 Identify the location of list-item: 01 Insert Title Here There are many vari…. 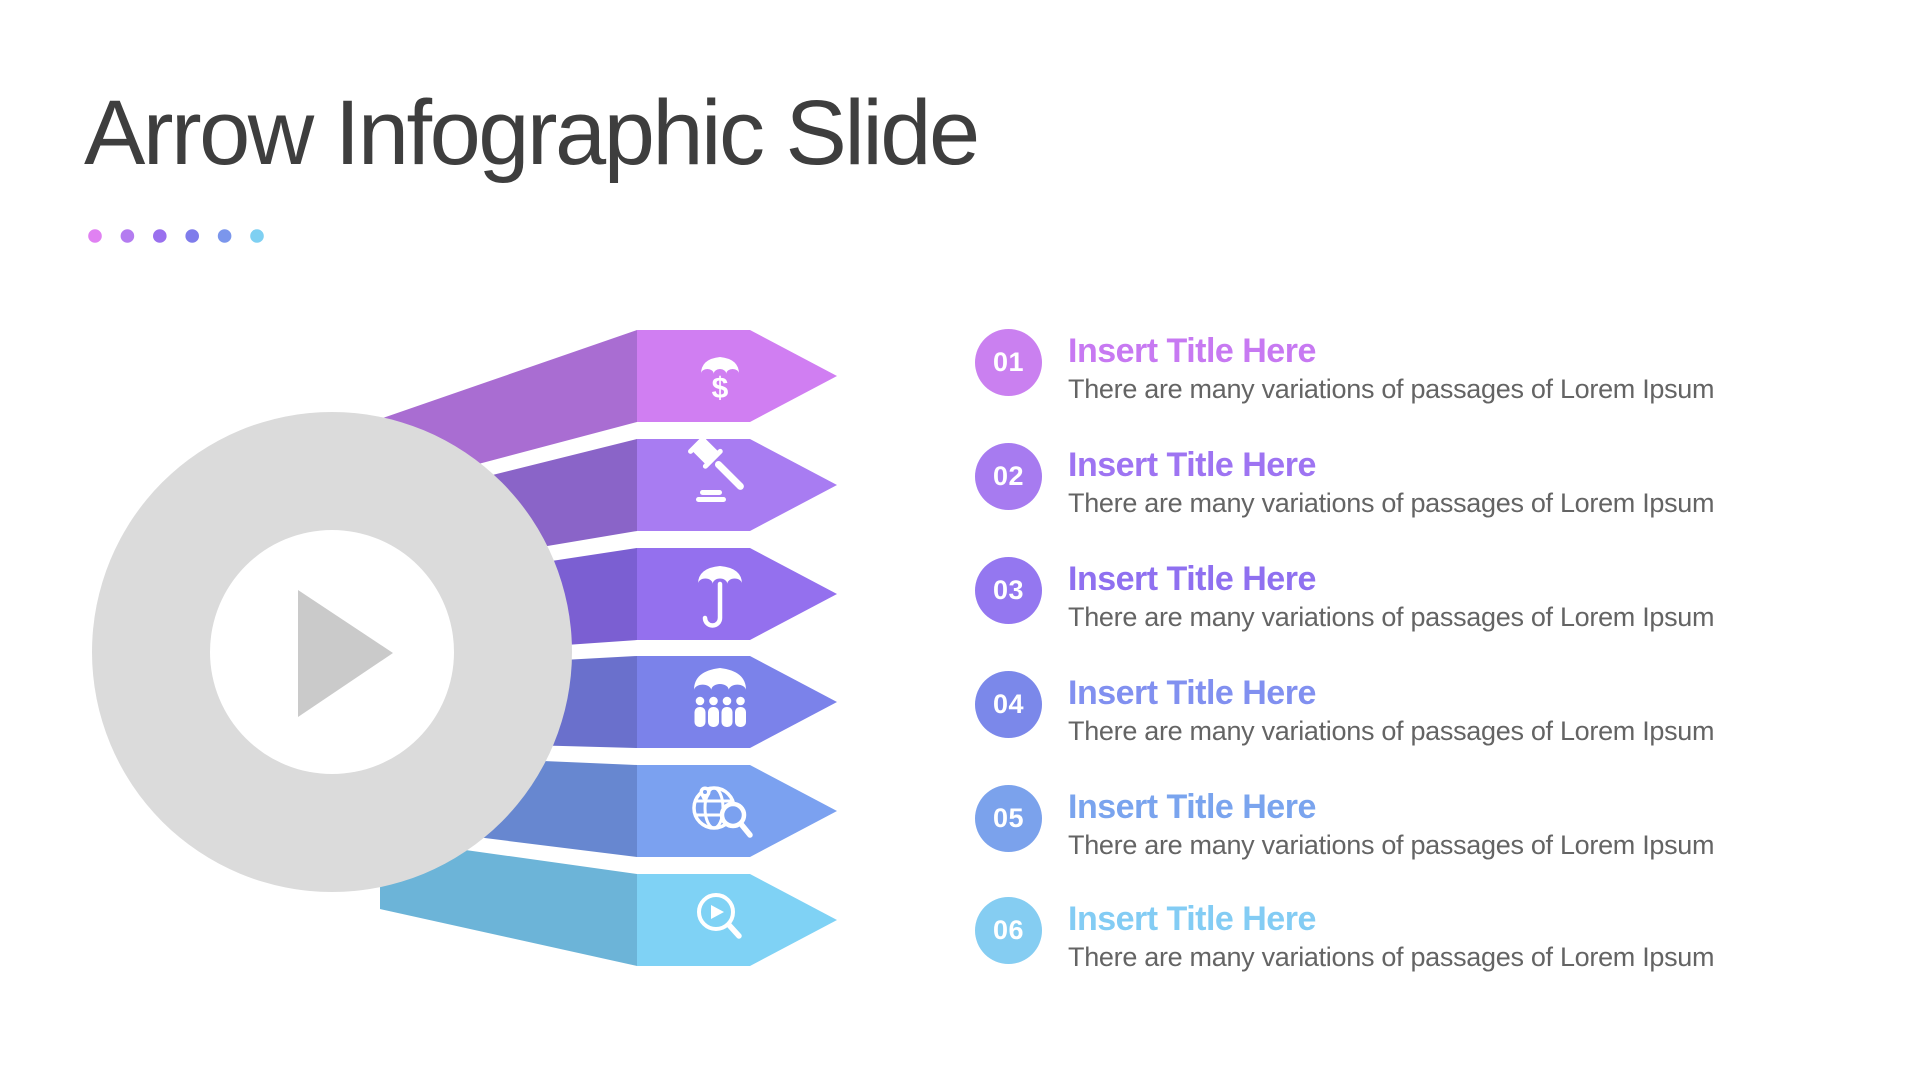
(1345, 368).